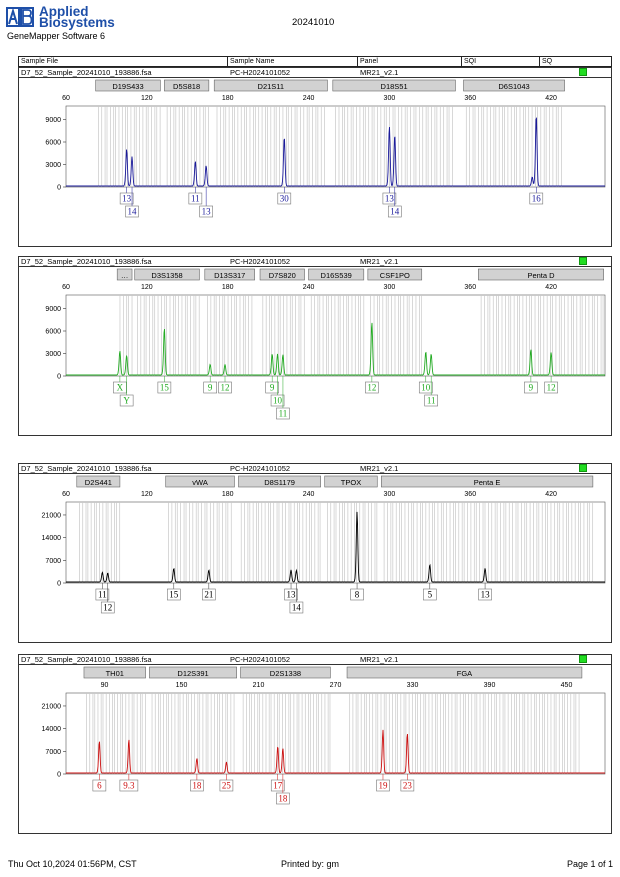  Describe the element at coordinates (336, 275) in the screenshot. I see `marker-label: D16S539` at that location.